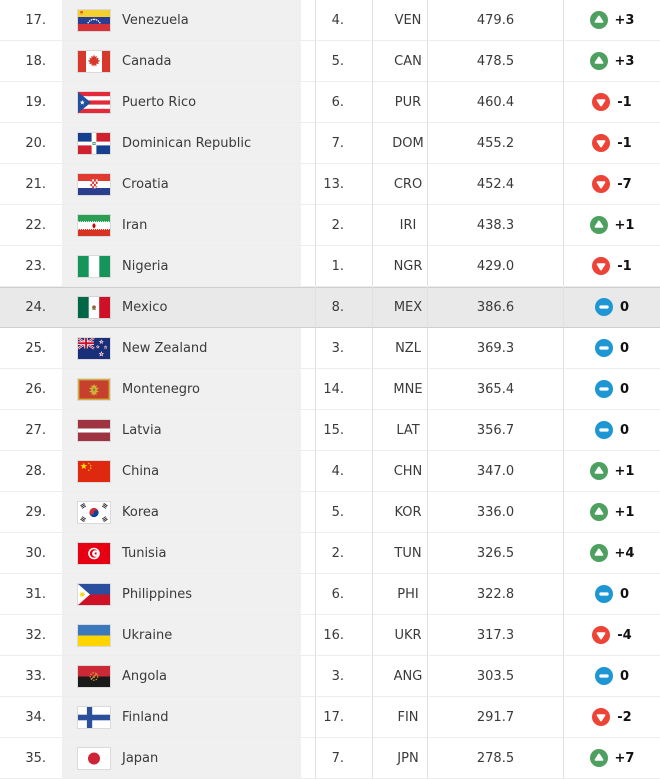 Image resolution: width=660 pixels, height=779 pixels. Describe the element at coordinates (330, 758) in the screenshot. I see `ranking-row: 35. Japan 7. JPN 278.5 +7` at that location.